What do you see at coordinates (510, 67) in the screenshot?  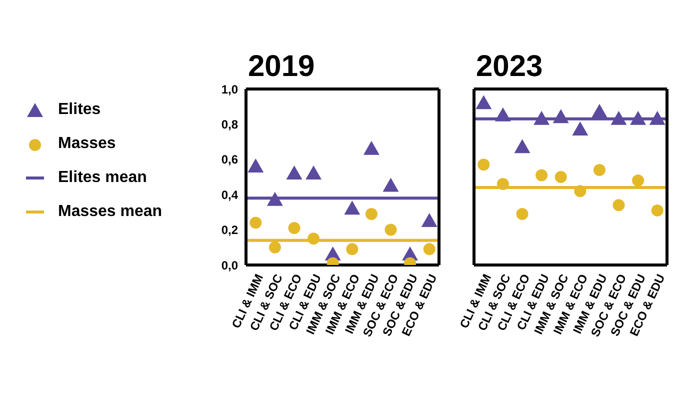 I see `chart-title: 2023` at bounding box center [510, 67].